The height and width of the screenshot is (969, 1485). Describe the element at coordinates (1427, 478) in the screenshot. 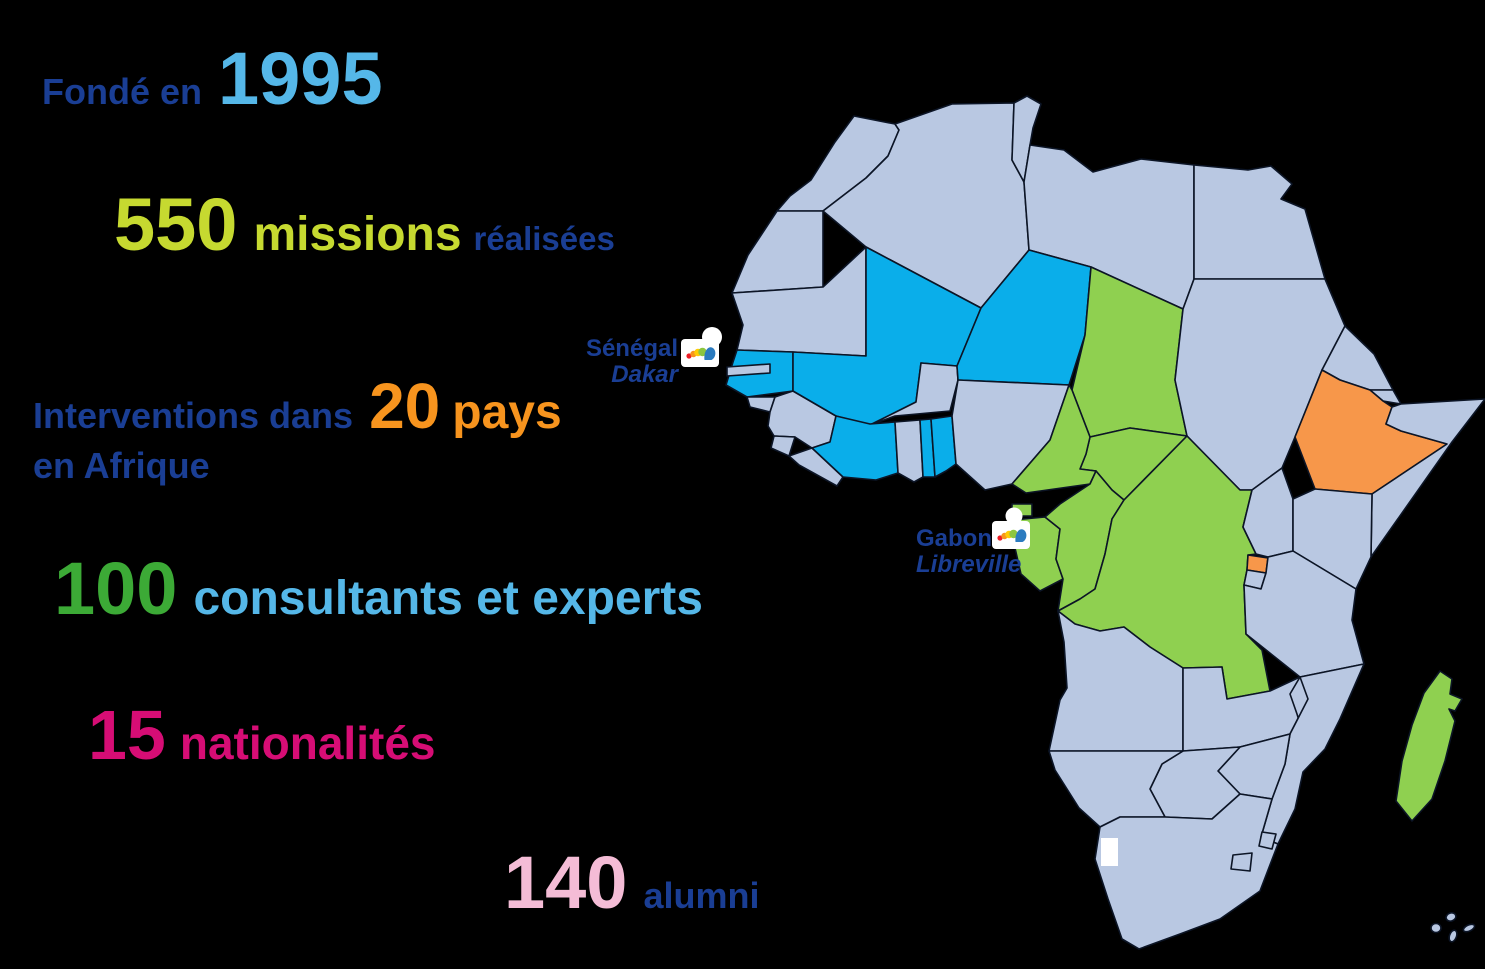

I see `country-somalia` at that location.